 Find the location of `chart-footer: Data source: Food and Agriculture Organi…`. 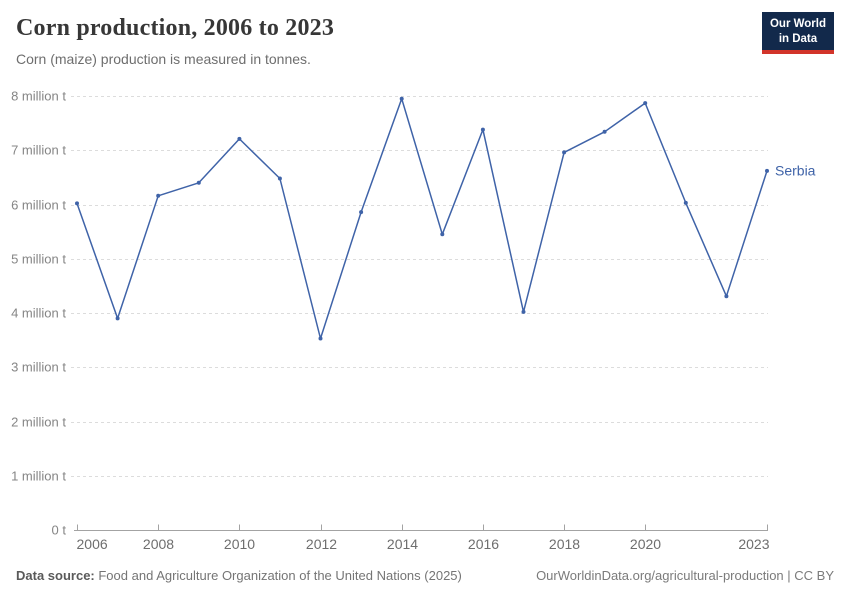

chart-footer: Data source: Food and Agriculture Organi… is located at coordinates (425, 575).